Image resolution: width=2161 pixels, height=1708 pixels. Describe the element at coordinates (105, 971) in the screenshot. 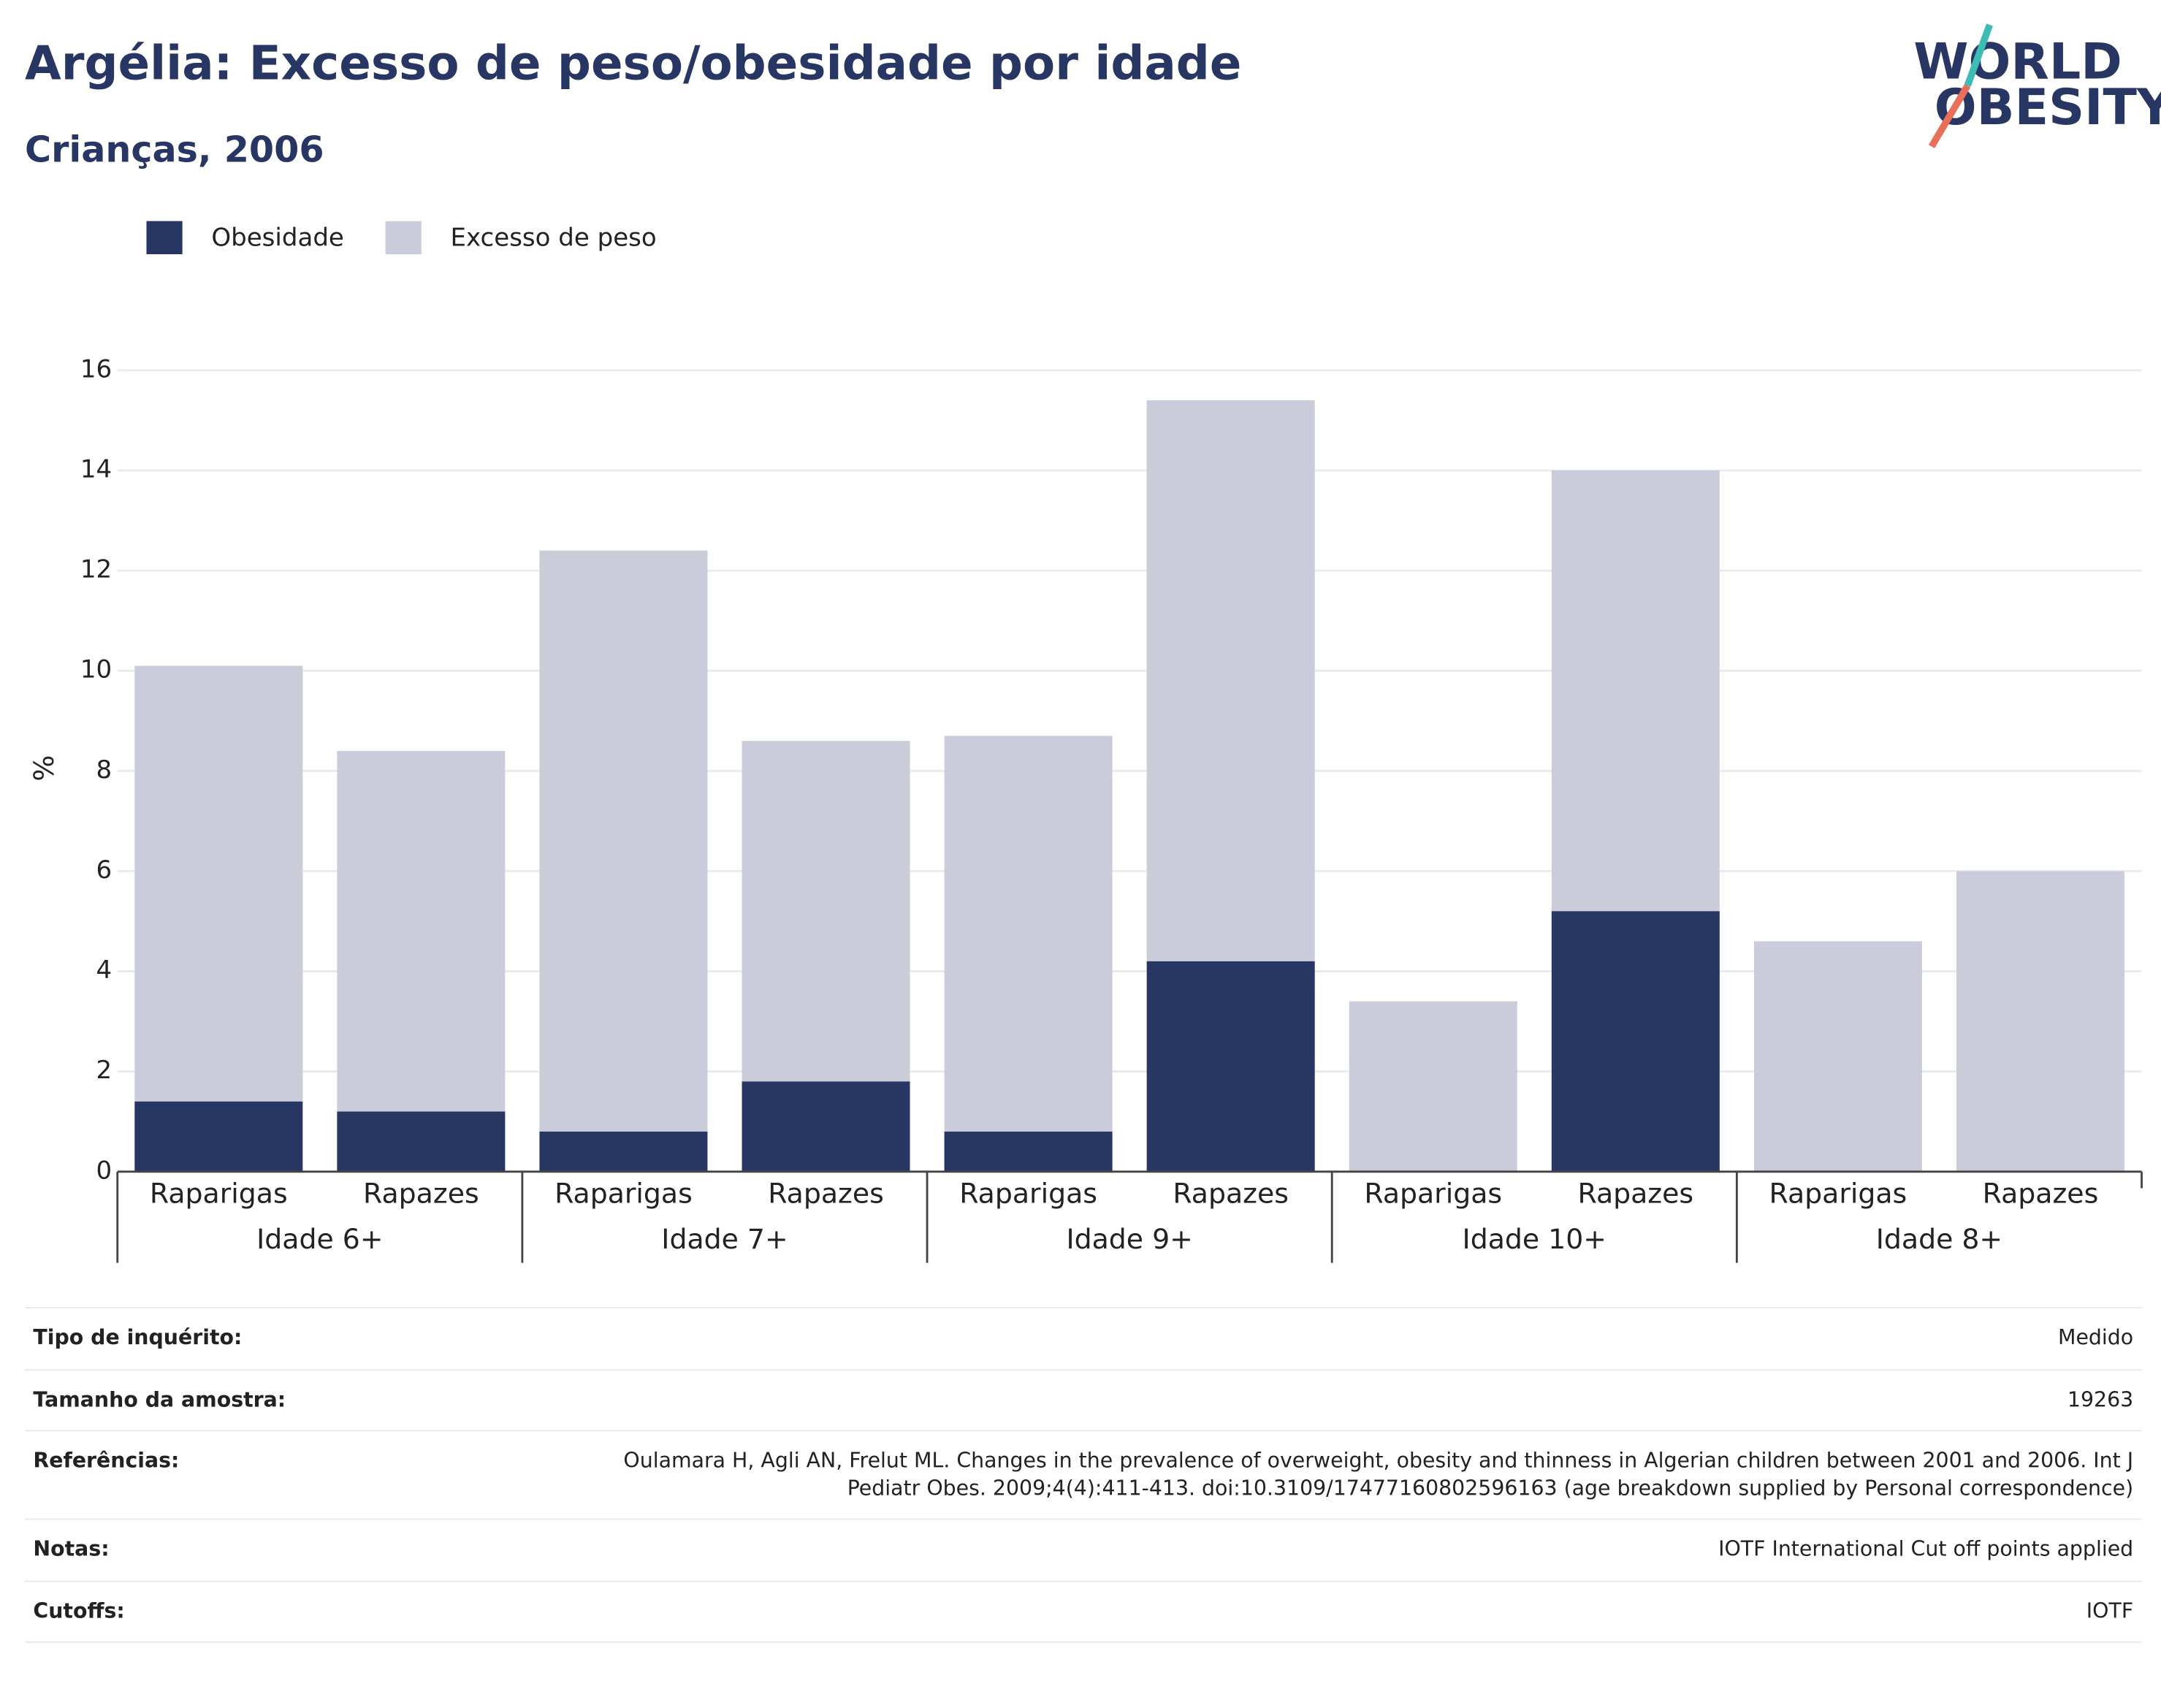

I see `y-tick-label: 4` at that location.